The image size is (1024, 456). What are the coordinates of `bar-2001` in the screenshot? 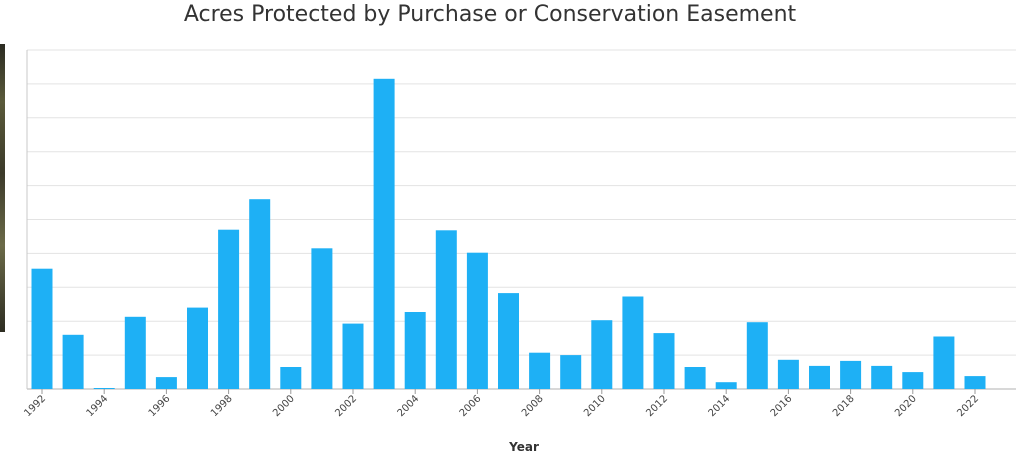 It's located at (322, 318).